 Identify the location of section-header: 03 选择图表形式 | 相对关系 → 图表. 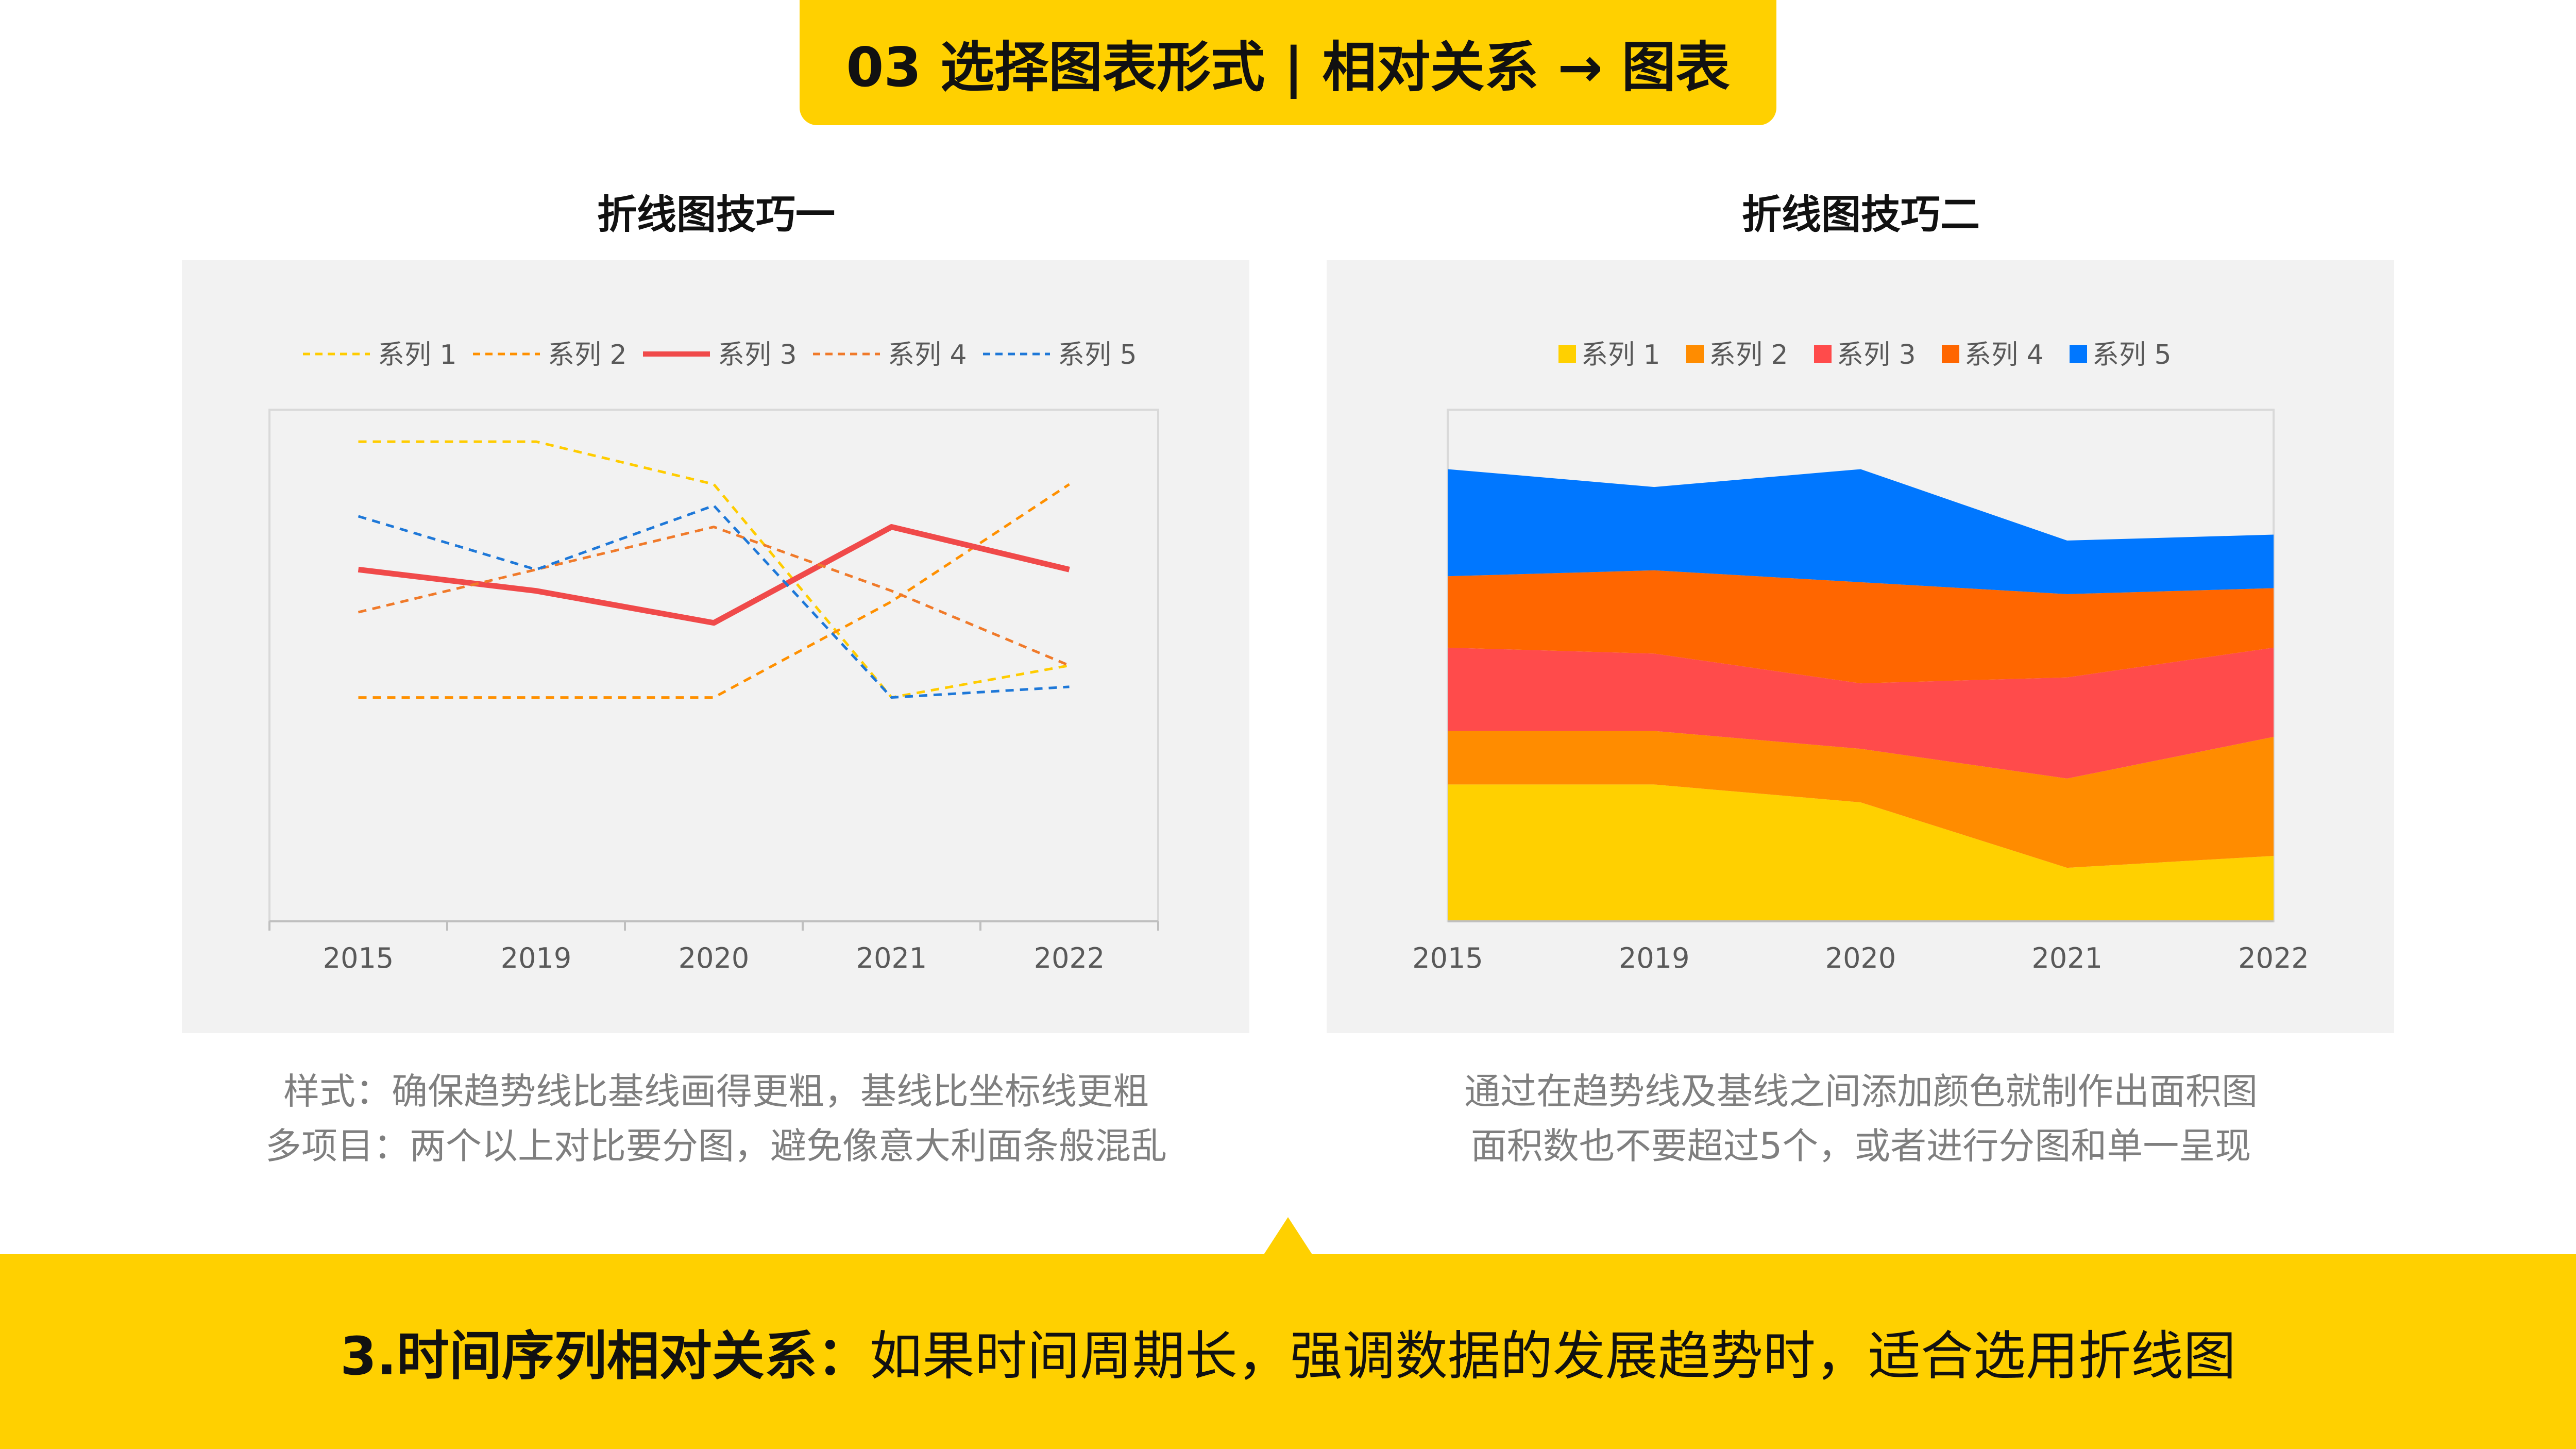
(1288, 62).